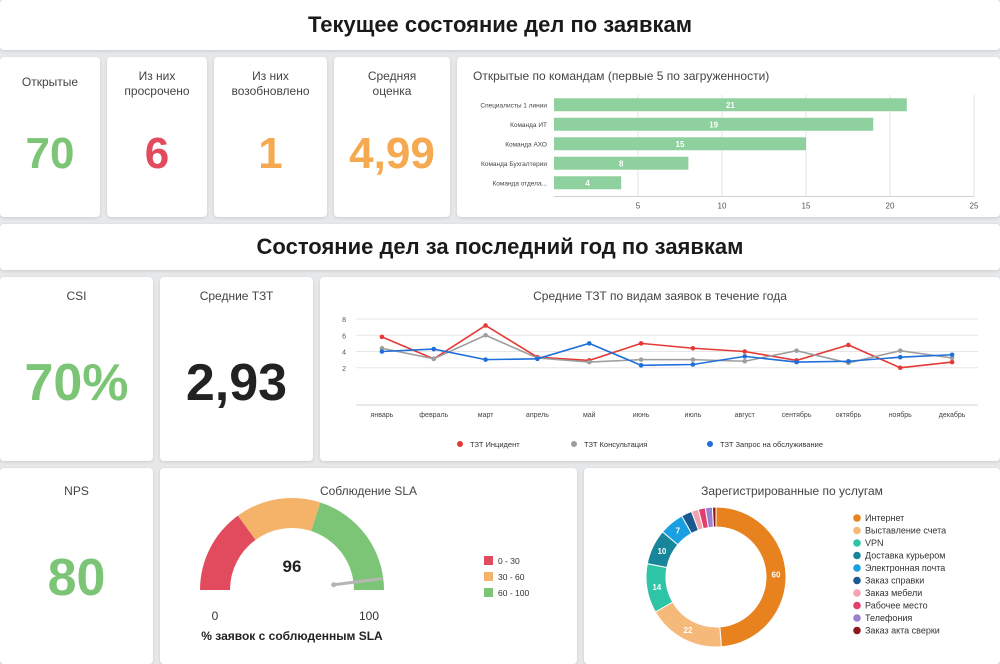 The image size is (1000, 664). Describe the element at coordinates (526, 144) in the screenshot. I see `bar-category-label: Команда АХО` at that location.